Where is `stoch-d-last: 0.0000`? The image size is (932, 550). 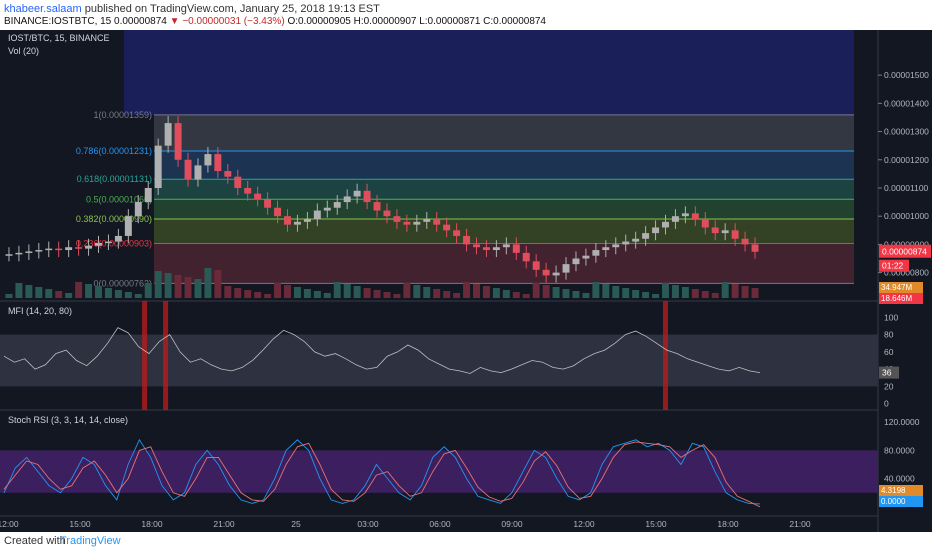 stoch-d-last: 0.0000 is located at coordinates (893, 501).